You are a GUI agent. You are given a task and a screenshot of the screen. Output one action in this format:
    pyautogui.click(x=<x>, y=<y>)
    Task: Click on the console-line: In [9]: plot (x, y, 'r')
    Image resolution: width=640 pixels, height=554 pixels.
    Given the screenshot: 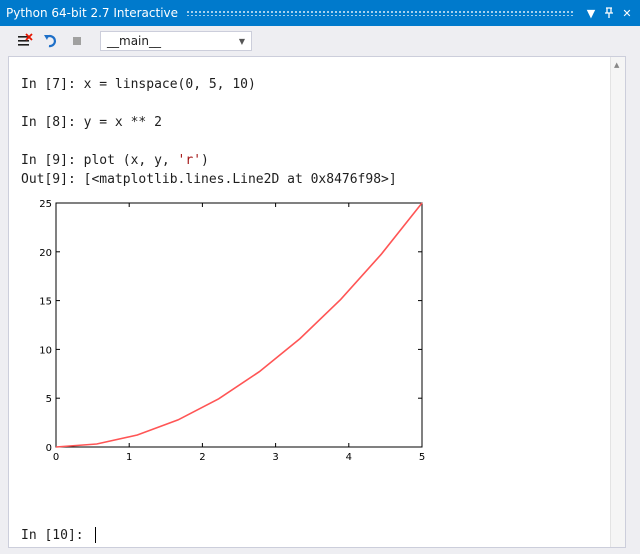 What is the action you would take?
    pyautogui.click(x=115, y=160)
    